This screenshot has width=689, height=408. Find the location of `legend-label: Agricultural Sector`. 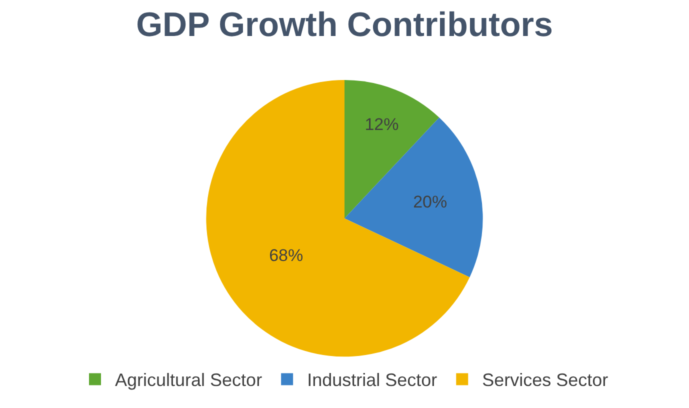

legend-label: Agricultural Sector is located at coordinates (188, 380).